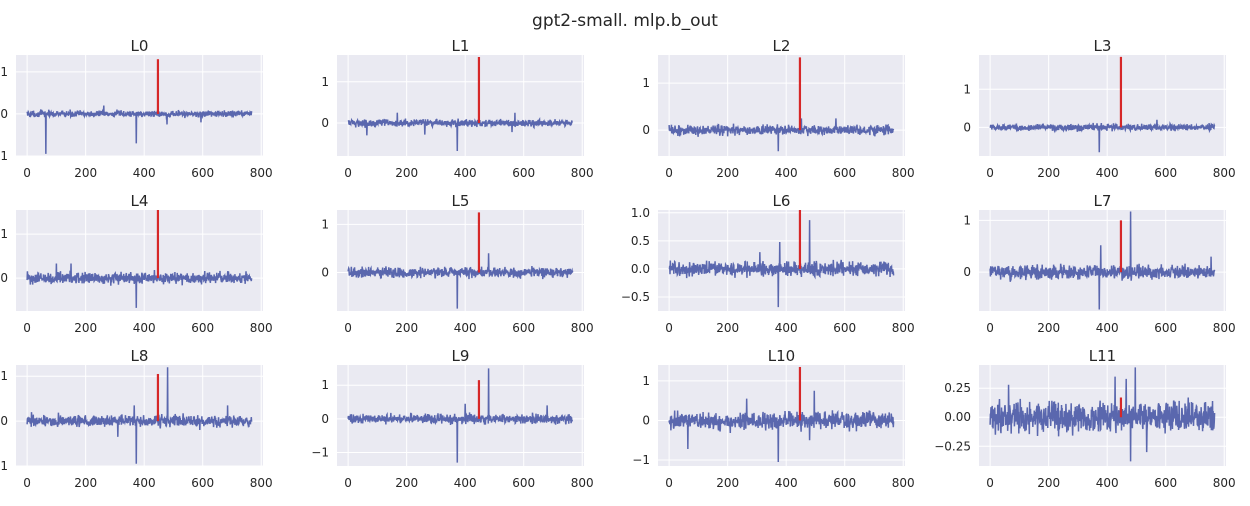  I want to click on subplot-l1: L1 0 200 400 600 800 0 1, so click(457, 108).